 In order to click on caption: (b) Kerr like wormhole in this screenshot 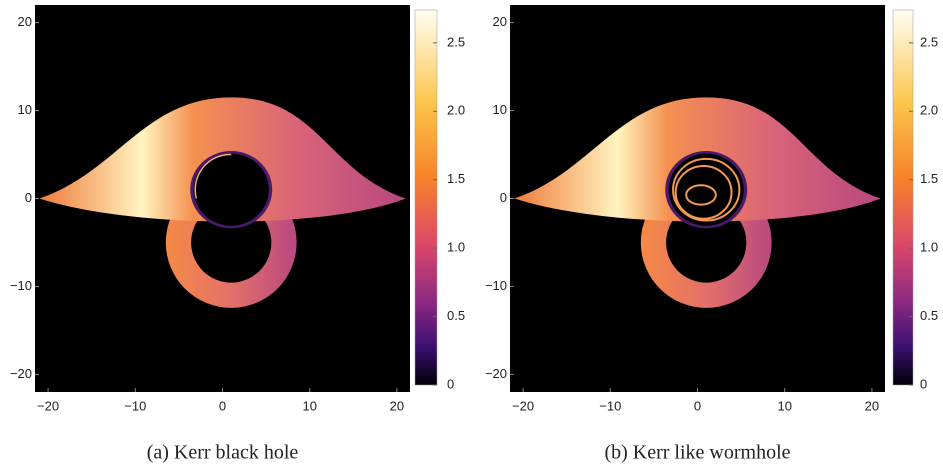, I will do `click(697, 453)`.